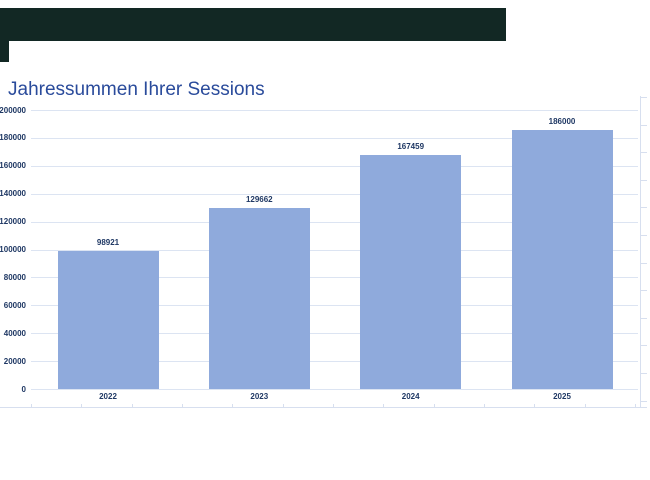 This screenshot has height=480, width=650. What do you see at coordinates (259, 200) in the screenshot?
I see `bar-value-label: 129662` at bounding box center [259, 200].